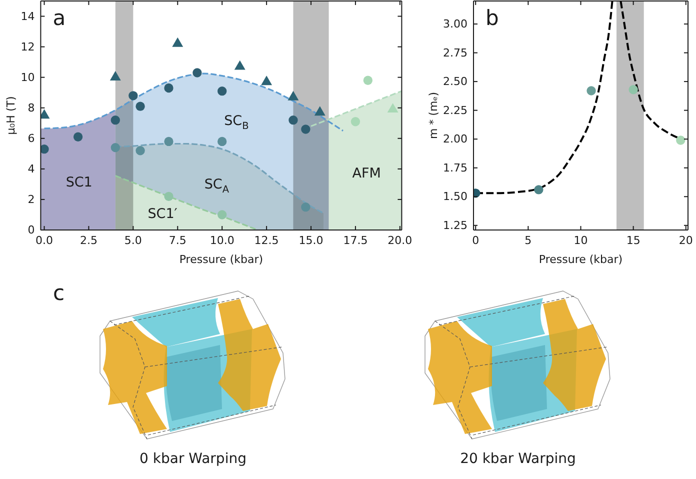  What do you see at coordinates (455, 53) in the screenshot?
I see `y-tick-label: 2.75` at bounding box center [455, 53].